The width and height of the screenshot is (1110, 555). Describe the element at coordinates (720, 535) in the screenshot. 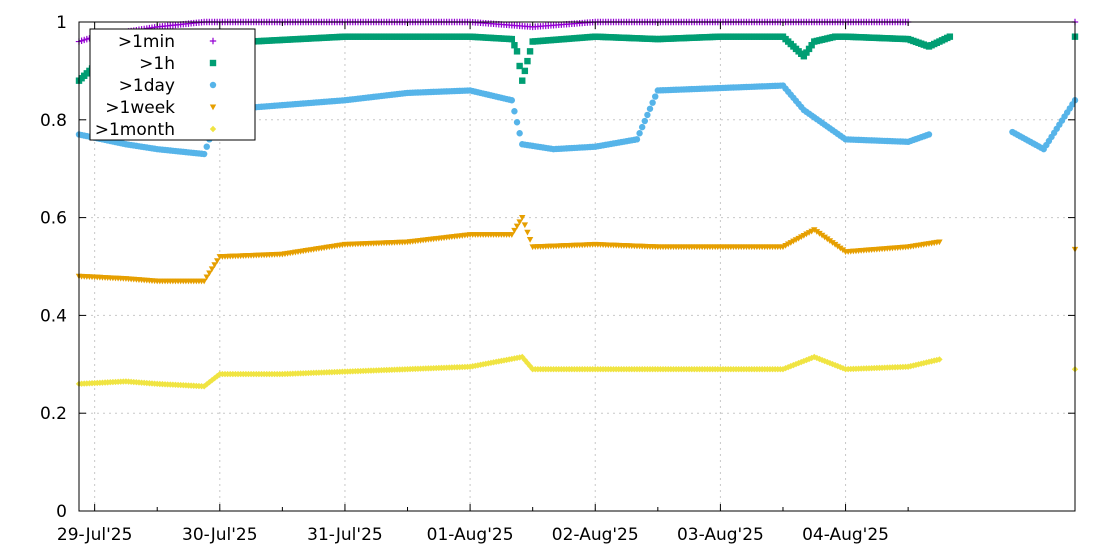

I see `x-tick-label: 03-Aug'25` at that location.